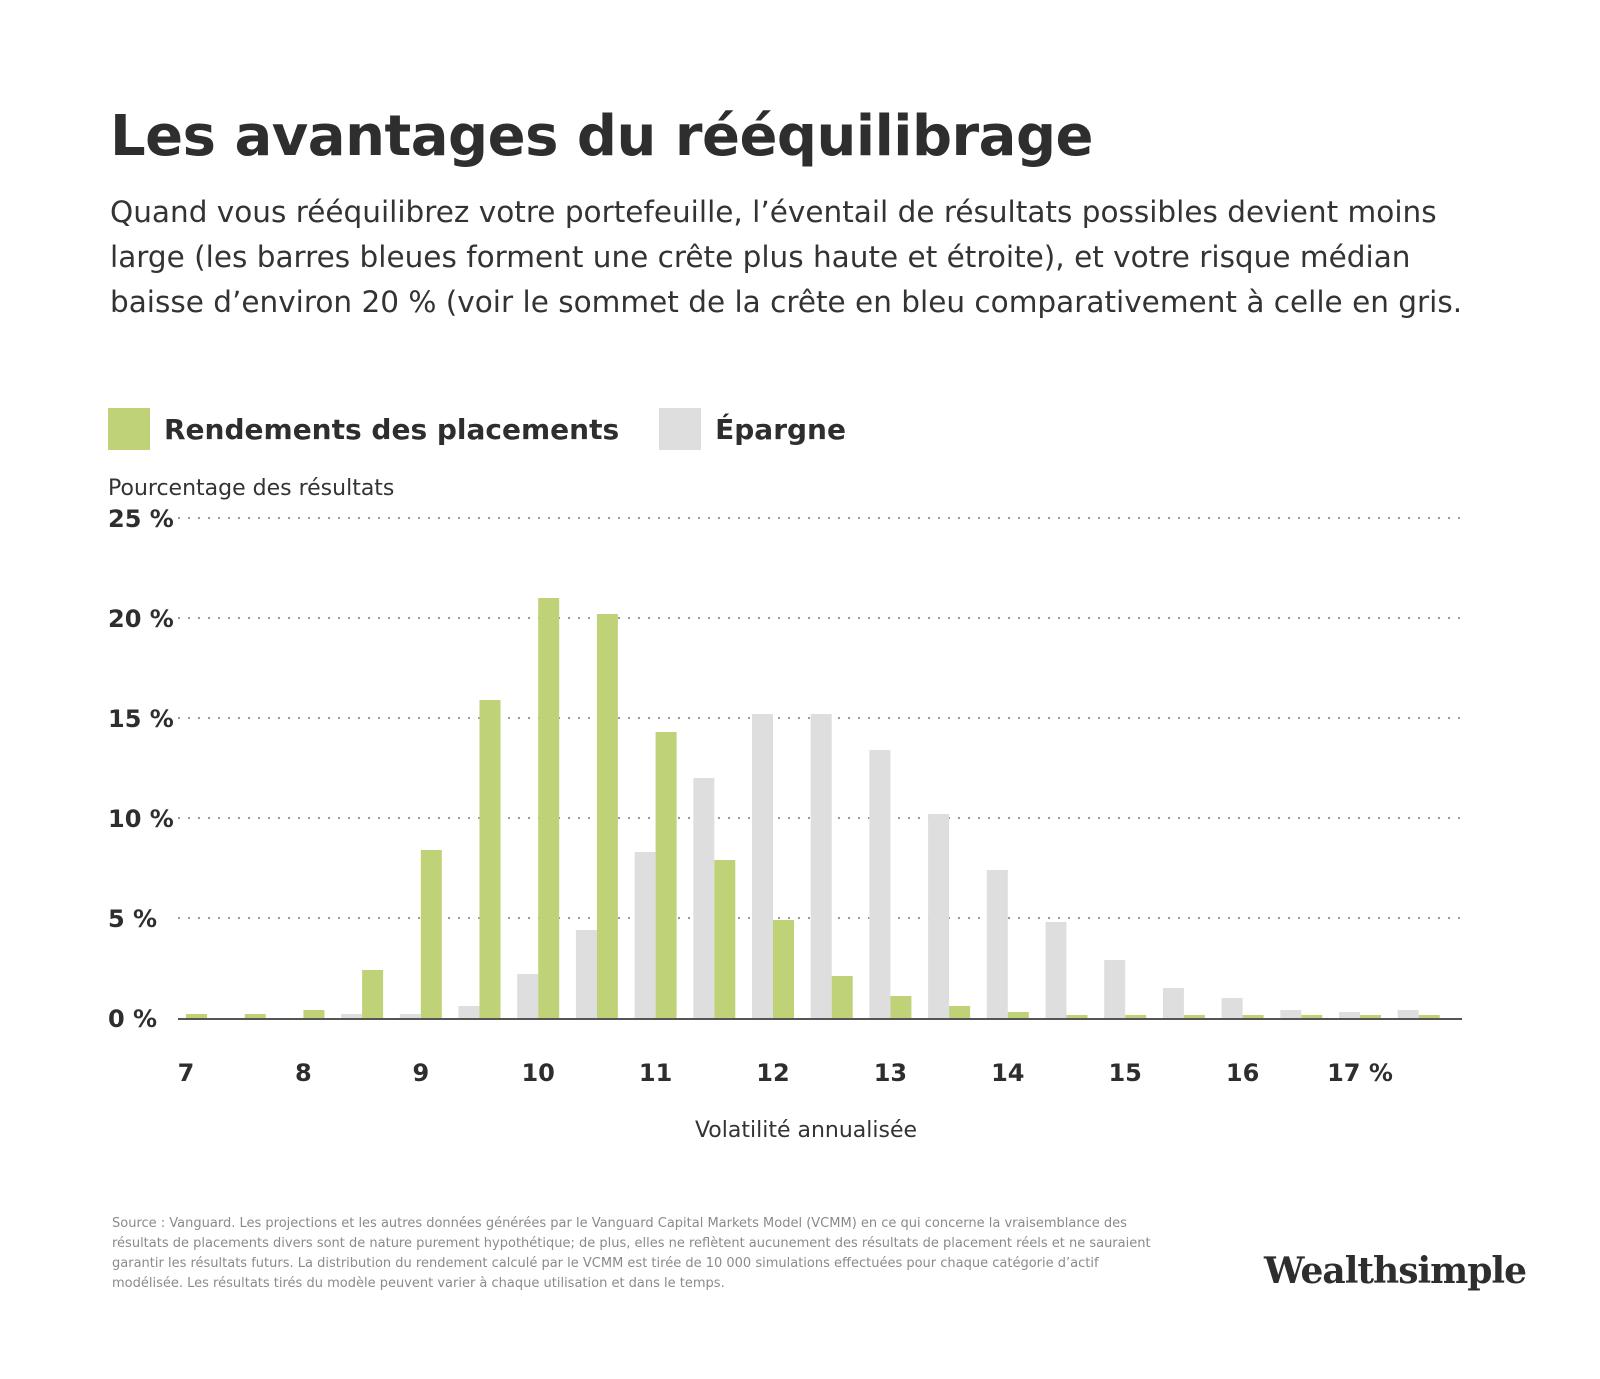 The height and width of the screenshot is (1379, 1600). Describe the element at coordinates (303, 1073) in the screenshot. I see `x-tick-label: 8` at that location.